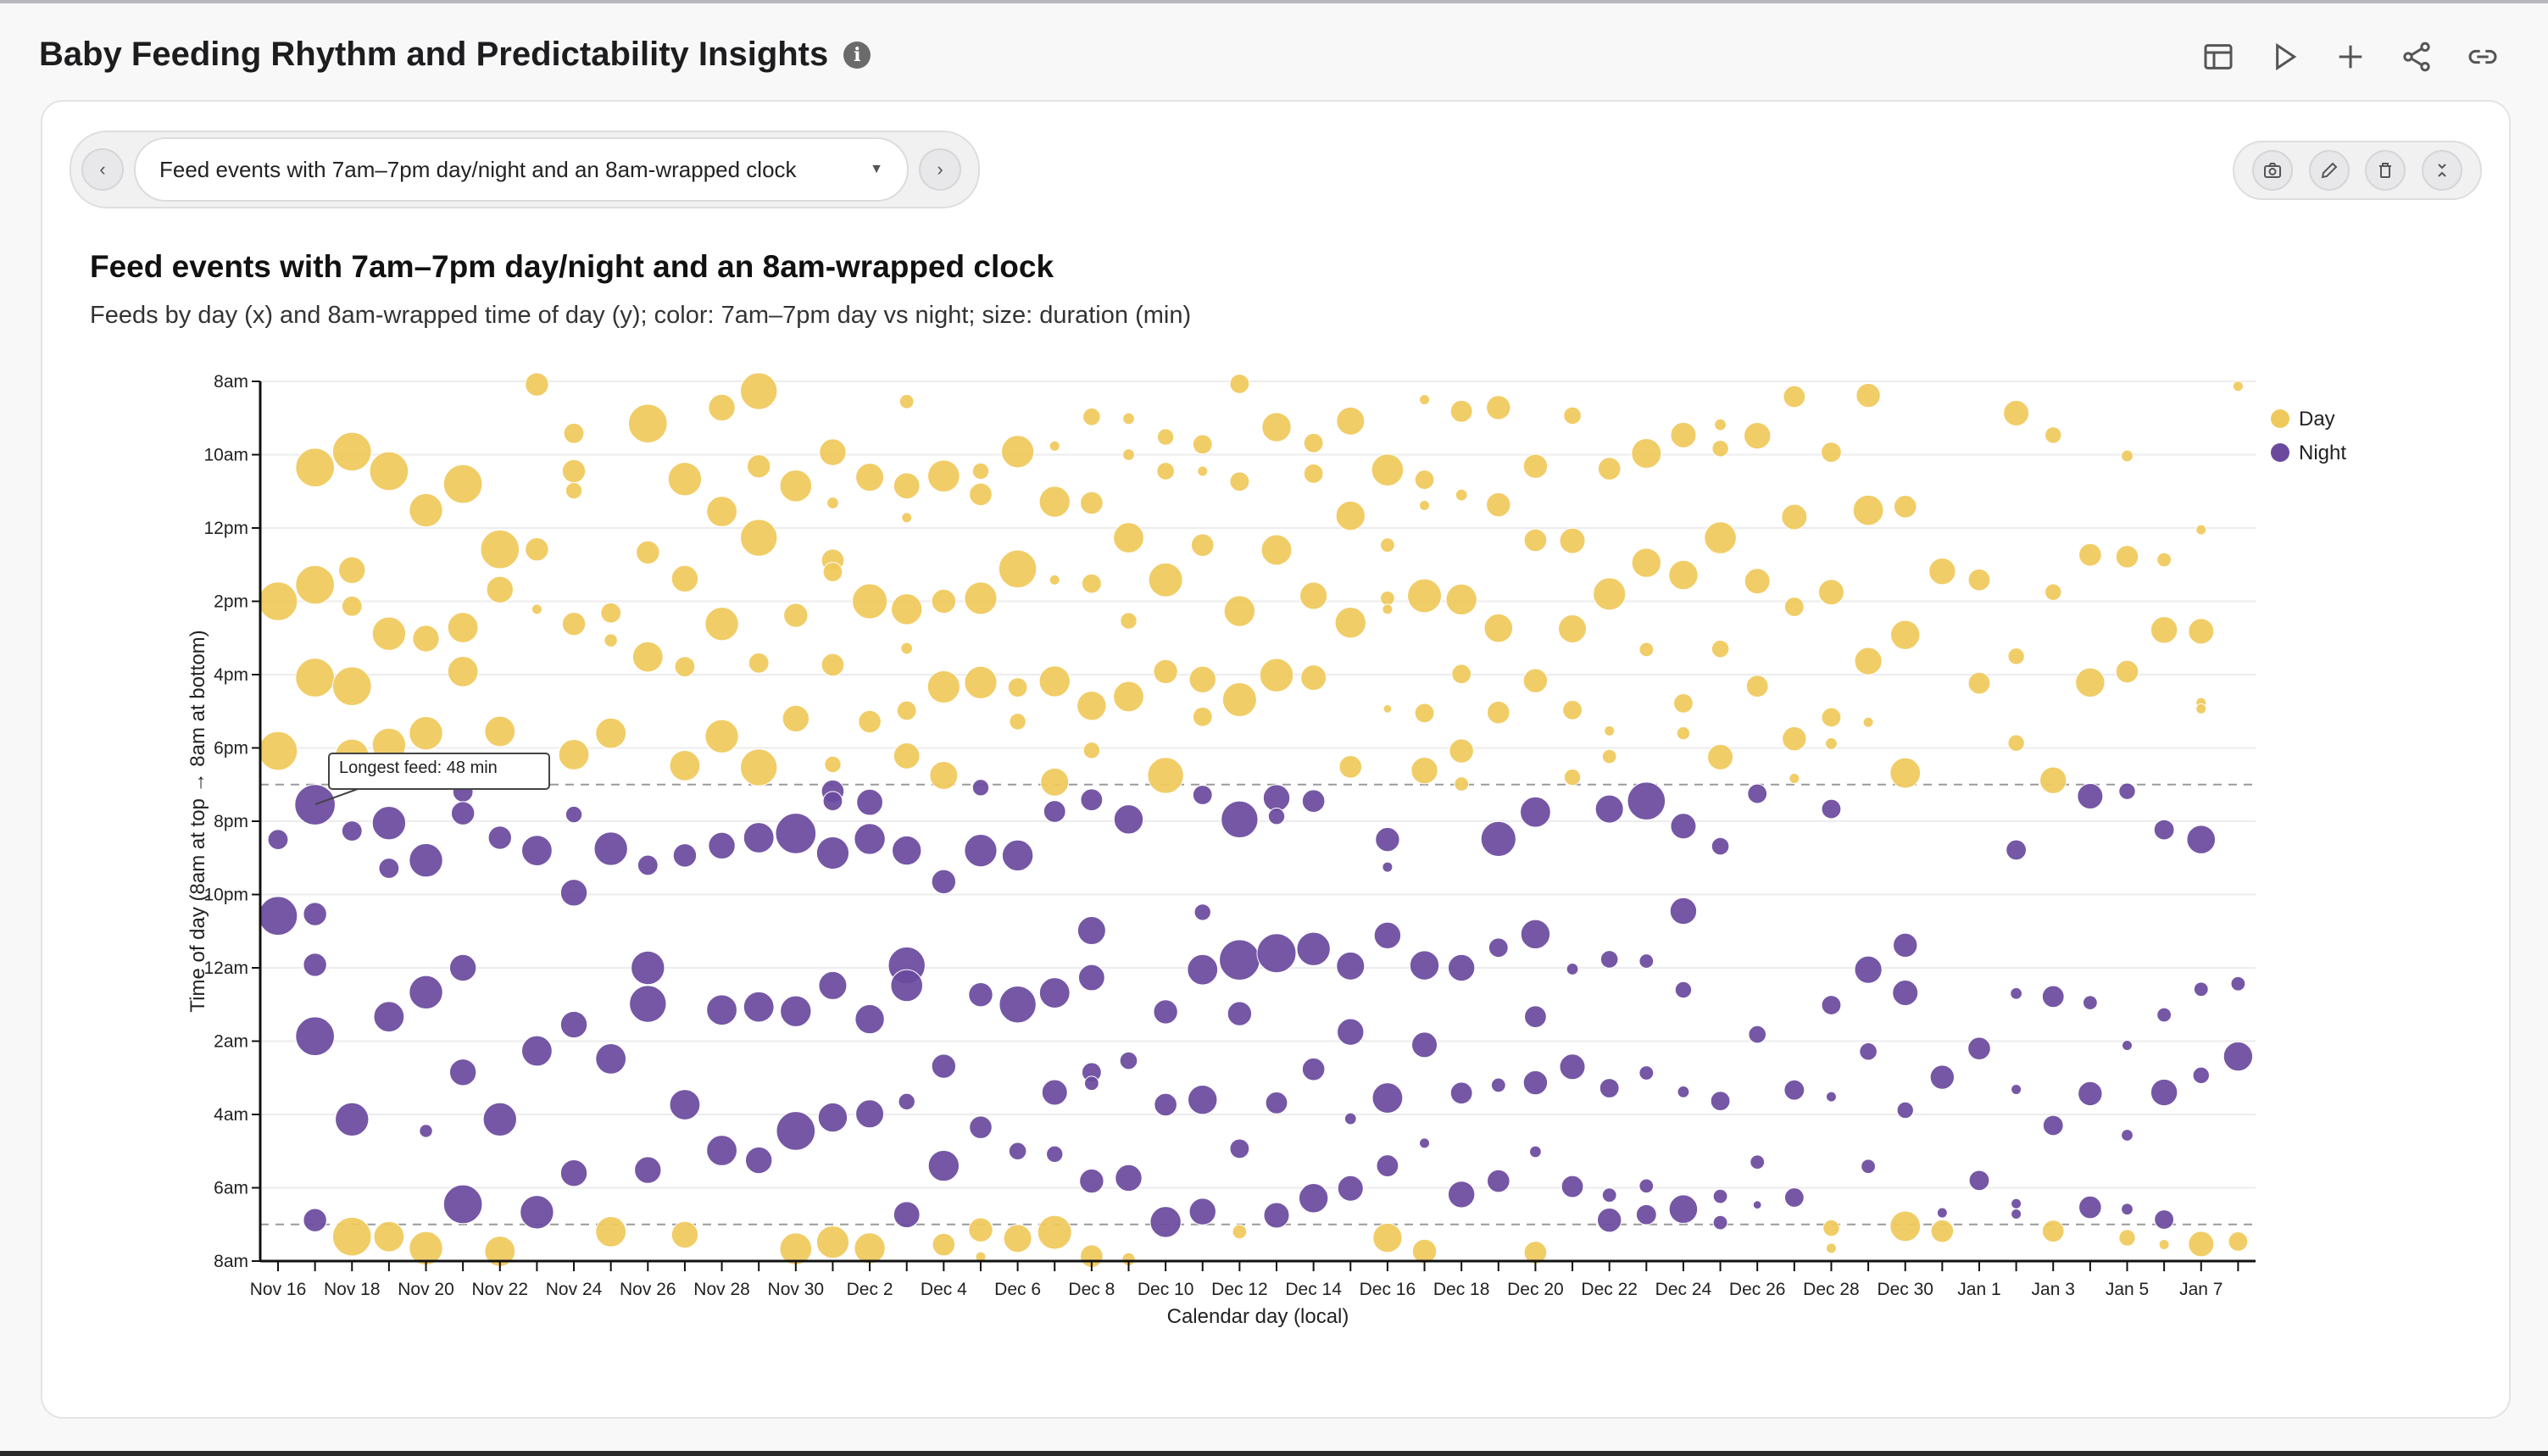 This screenshot has height=1456, width=2548. Describe the element at coordinates (2441, 171) in the screenshot. I see `collapse-button` at that location.